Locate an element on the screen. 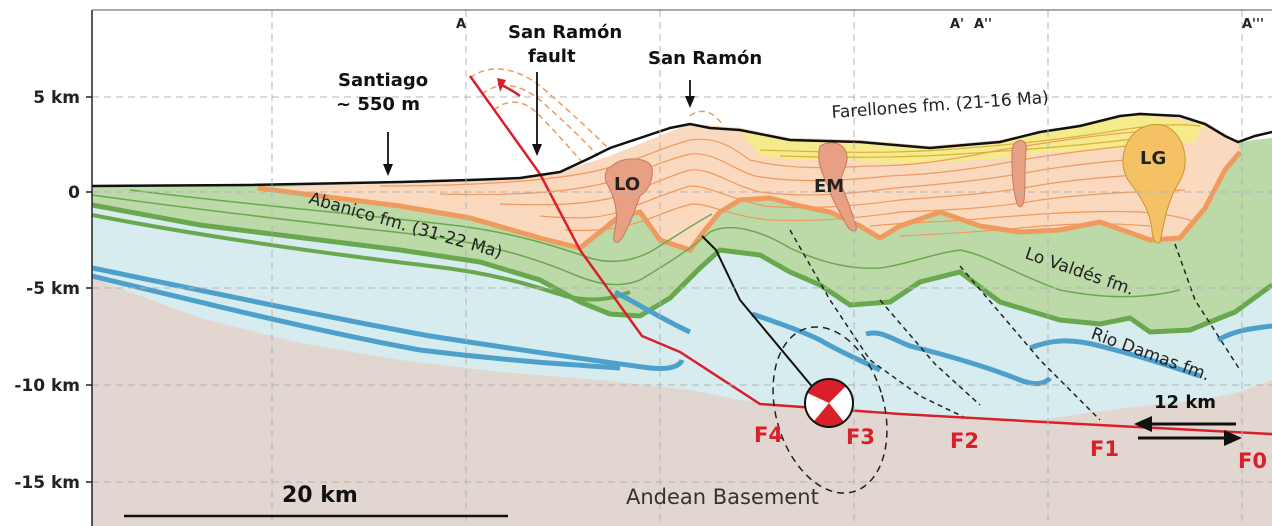 Image resolution: width=1272 pixels, height=526 pixels. fault-label-f3: F3 is located at coordinates (860, 437).